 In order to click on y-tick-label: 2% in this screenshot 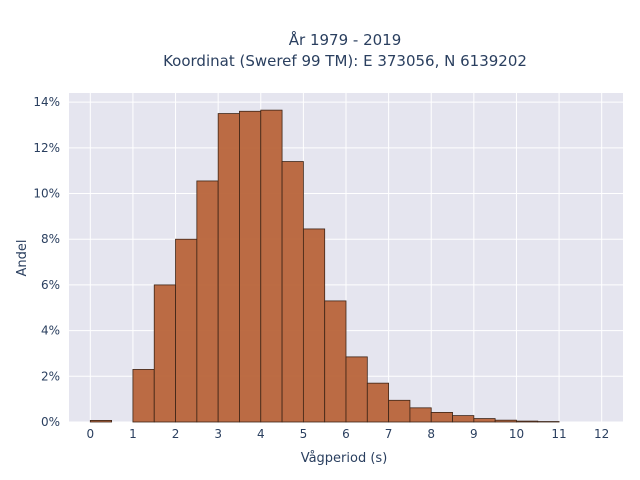, I will do `click(50, 376)`.